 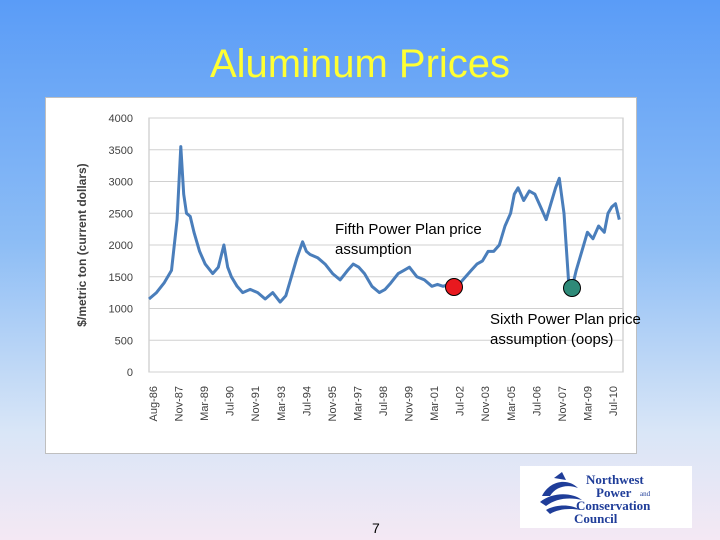 What do you see at coordinates (333, 403) in the screenshot?
I see `x-tick-label: Nov-95` at bounding box center [333, 403].